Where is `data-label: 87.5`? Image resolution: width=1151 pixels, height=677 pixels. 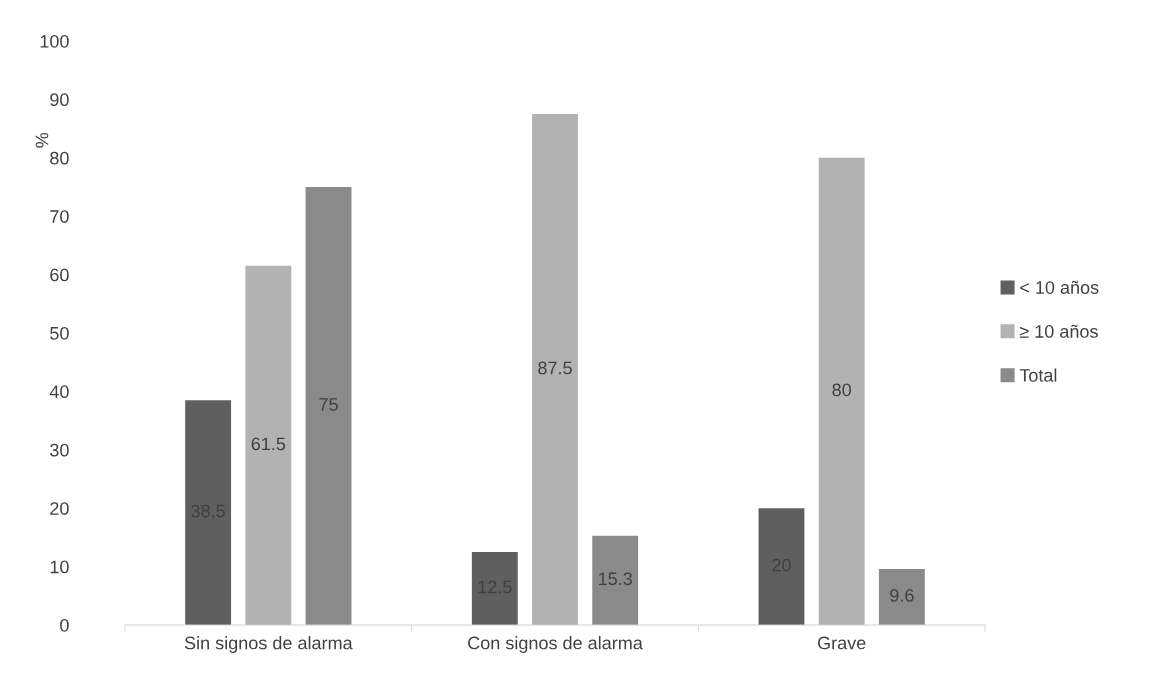
data-label: 87.5 is located at coordinates (555, 368).